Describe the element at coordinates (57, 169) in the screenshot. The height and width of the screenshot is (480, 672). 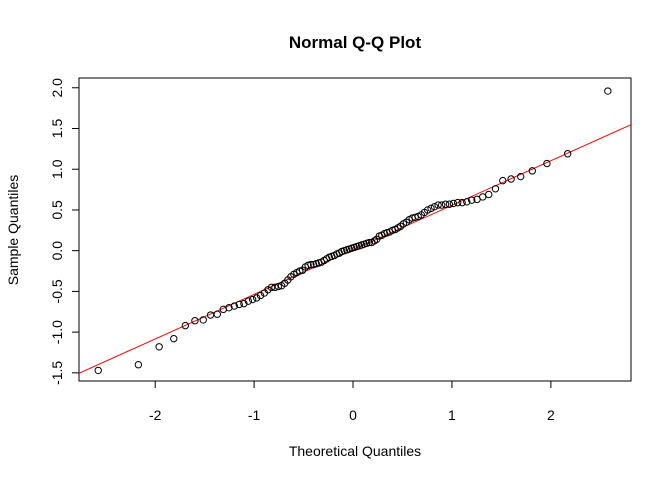
I see `y-tick-label: 1.0` at that location.